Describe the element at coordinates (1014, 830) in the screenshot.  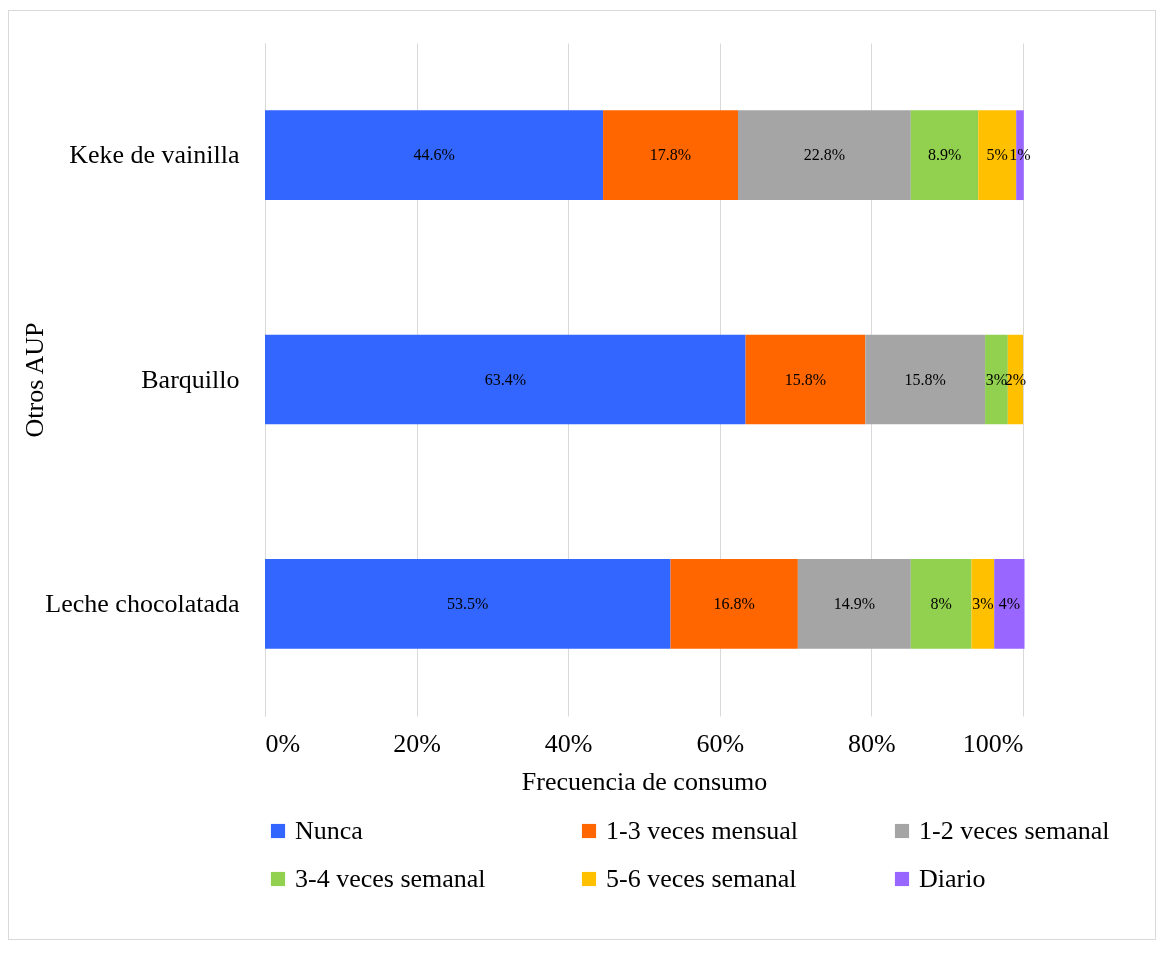
I see `legend-label: 1-2 veces semanal` at that location.